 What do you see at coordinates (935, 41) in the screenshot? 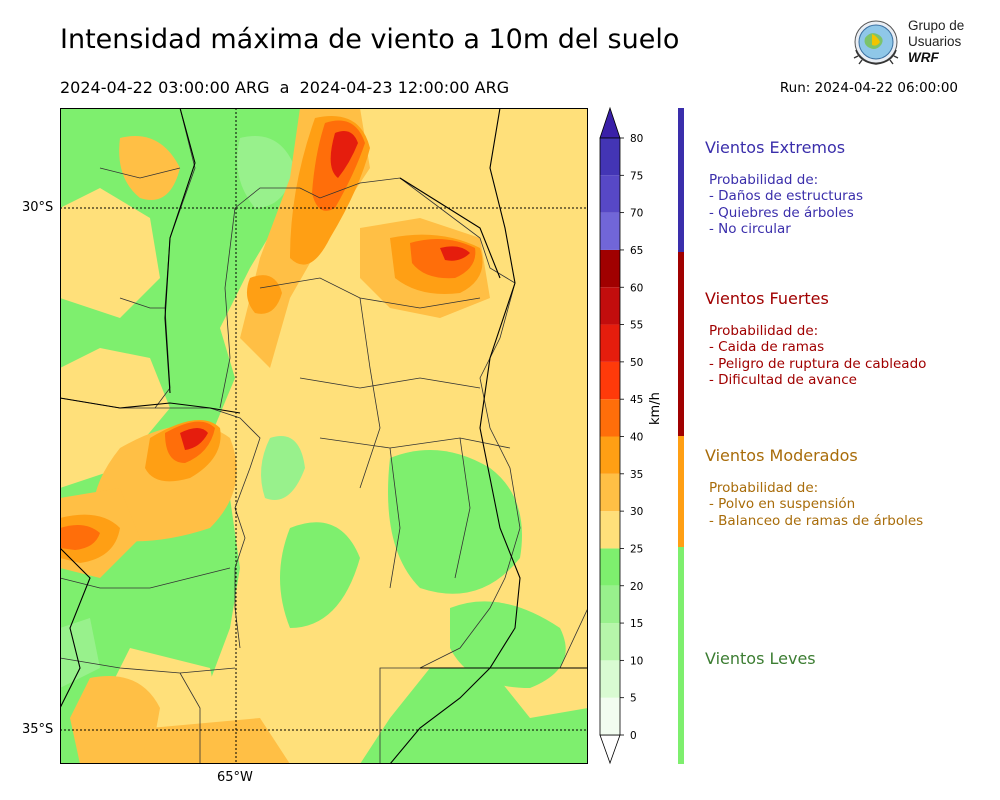
I see `logo-text-line2: Usuarios` at bounding box center [935, 41].